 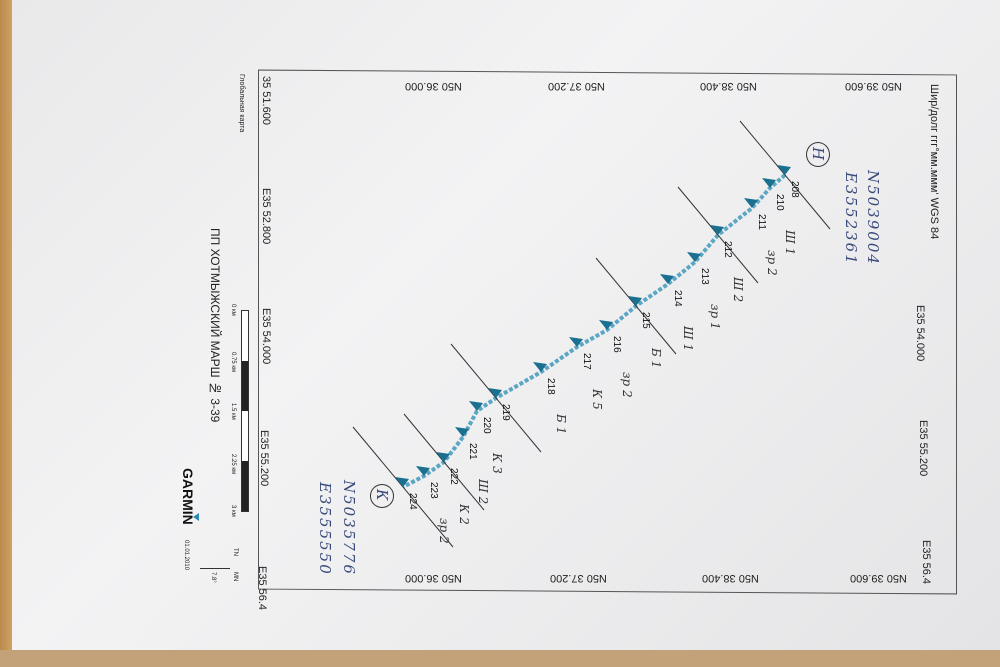 What do you see at coordinates (715, 317) in the screenshot?
I see `waypoint-note: зр 1` at bounding box center [715, 317].